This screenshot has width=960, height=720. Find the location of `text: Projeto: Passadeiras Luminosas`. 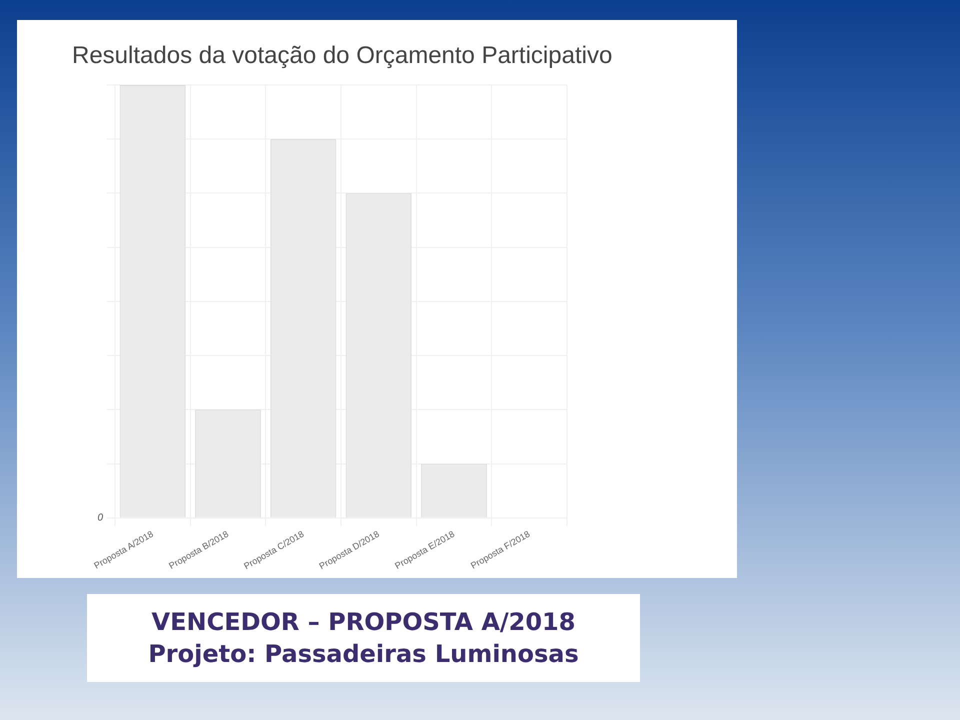

text: Projeto: Passadeiras Luminosas is located at coordinates (363, 654).